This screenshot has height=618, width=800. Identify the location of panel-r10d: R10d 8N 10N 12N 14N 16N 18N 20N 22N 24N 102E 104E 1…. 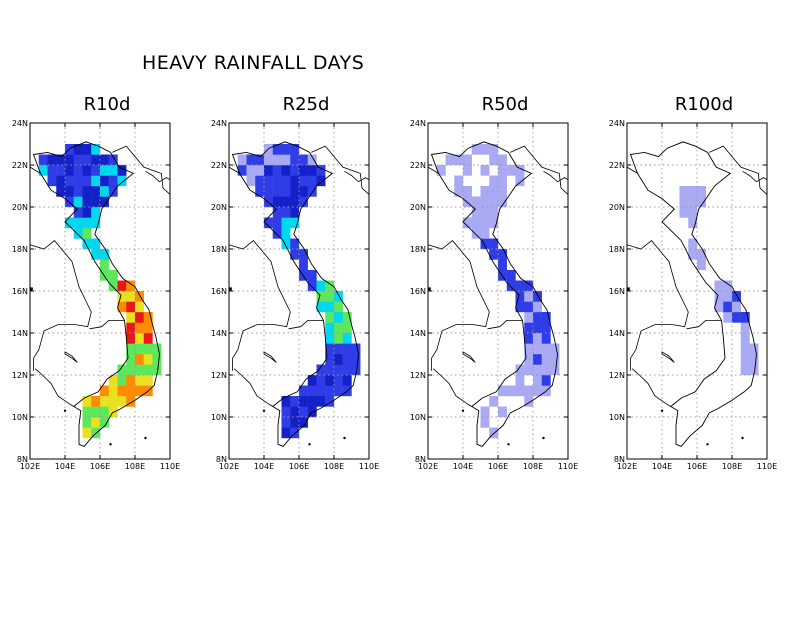
(107, 287).